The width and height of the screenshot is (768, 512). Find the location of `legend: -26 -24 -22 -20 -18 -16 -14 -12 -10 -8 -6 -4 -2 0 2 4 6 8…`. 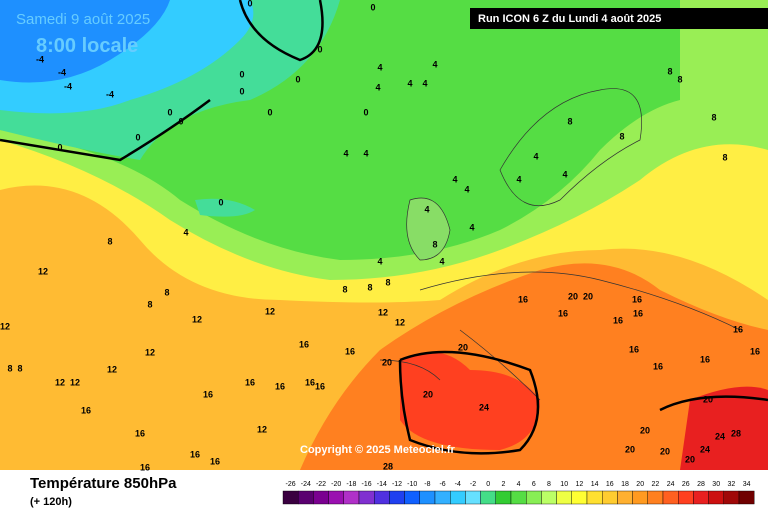

legend: -26 -24 -22 -20 -18 -16 -14 -12 -10 -8 -6 -4 -2 0 2 4 6 8… is located at coordinates (518, 493).